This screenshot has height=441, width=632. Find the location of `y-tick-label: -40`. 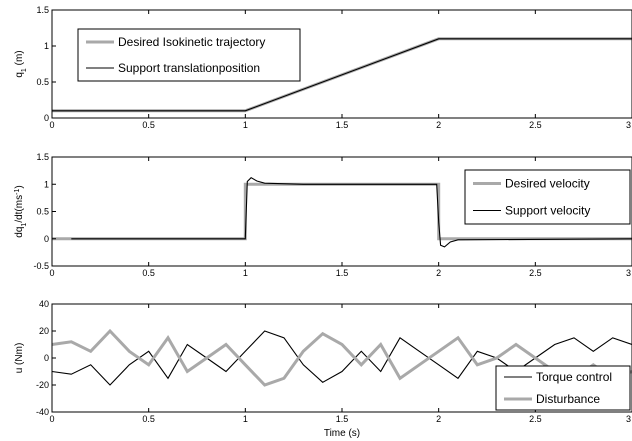

y-tick-label: -40 is located at coordinates (42, 412).